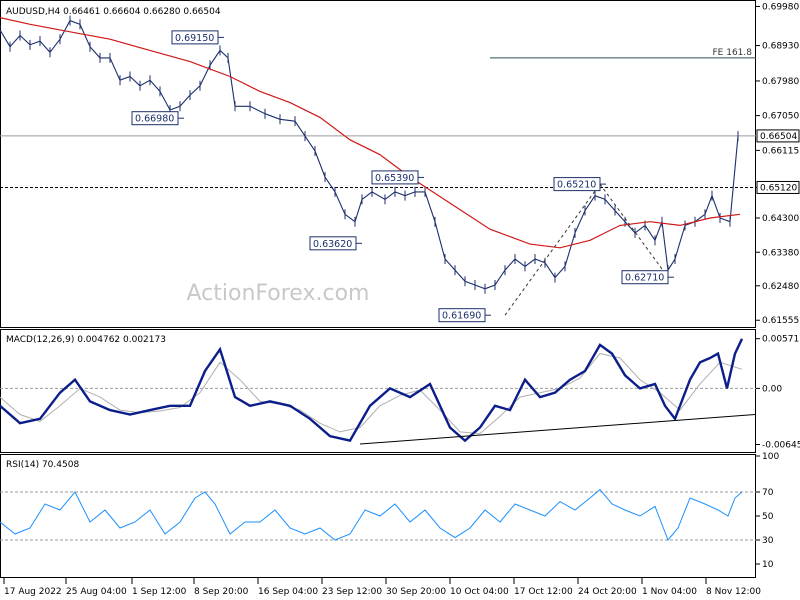 The image size is (800, 600). What do you see at coordinates (154, 119) in the screenshot?
I see `swing-label: 0.66980` at bounding box center [154, 119].